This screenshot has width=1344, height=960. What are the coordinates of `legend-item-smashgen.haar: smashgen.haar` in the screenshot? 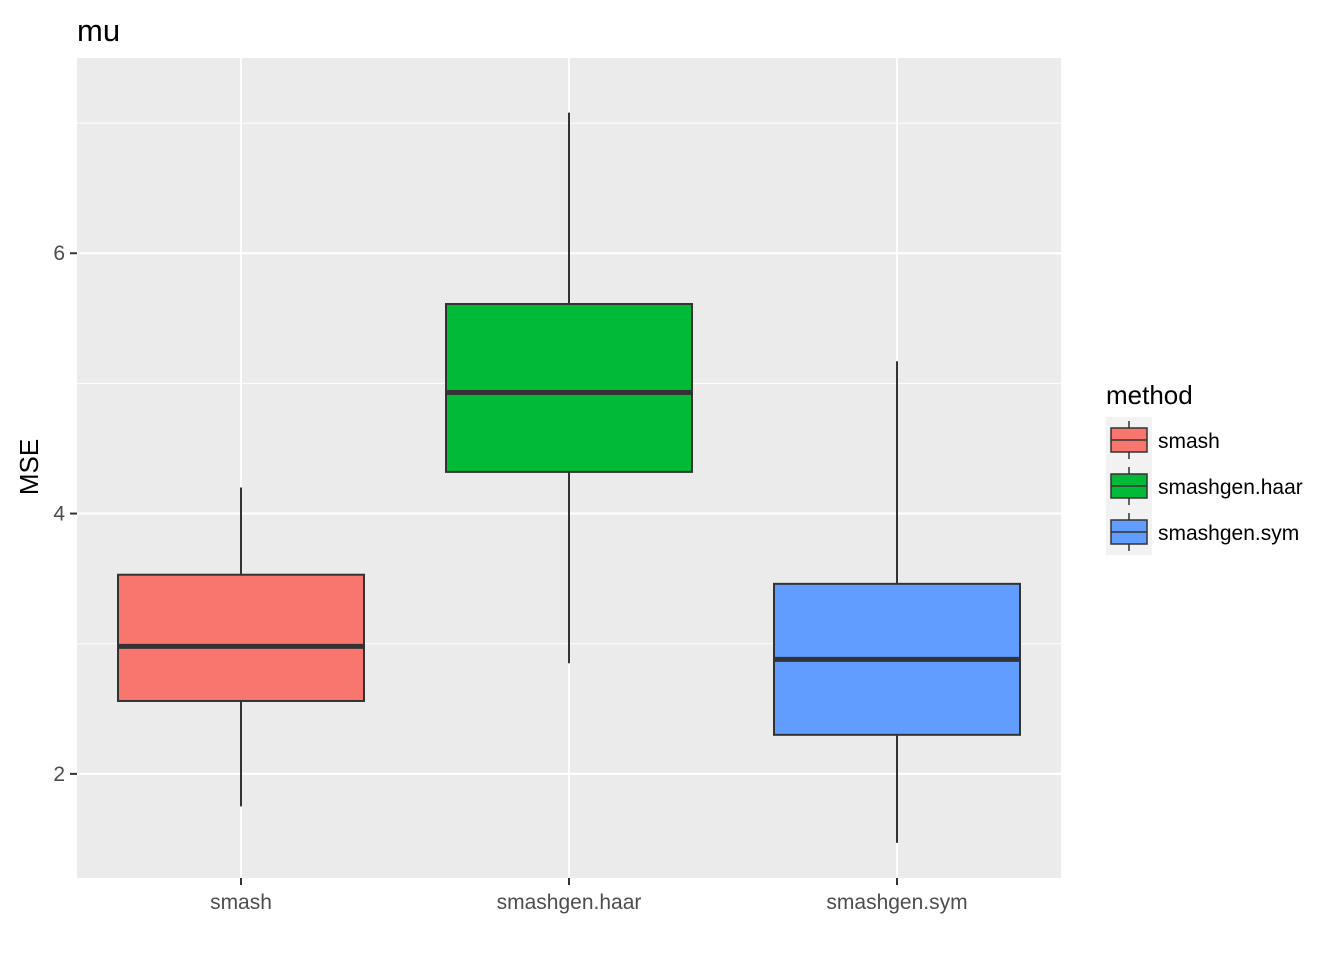 It's located at (1204, 486).